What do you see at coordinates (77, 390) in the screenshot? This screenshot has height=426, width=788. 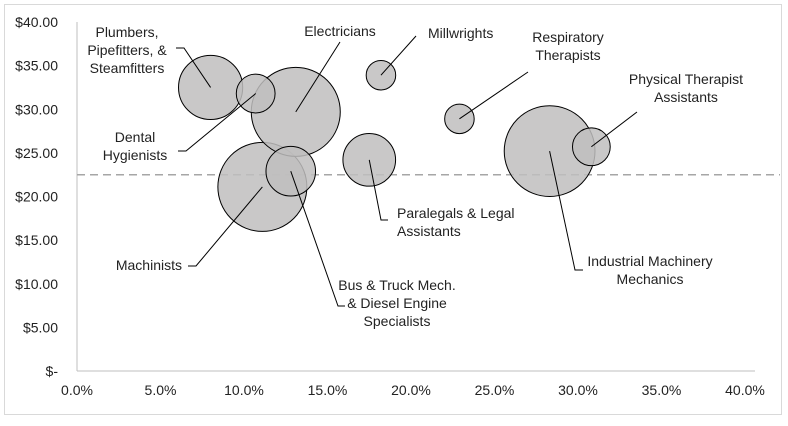 I see `x-tick-label: 0.0%` at bounding box center [77, 390].